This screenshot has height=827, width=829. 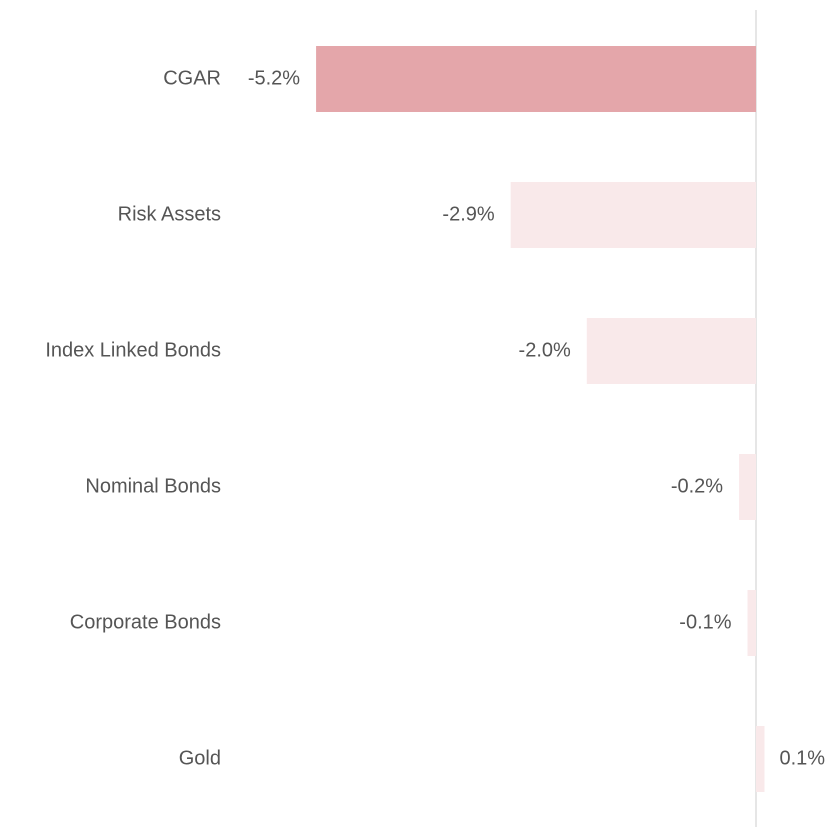 What do you see at coordinates (697, 486) in the screenshot?
I see `value-label: -0.2%` at bounding box center [697, 486].